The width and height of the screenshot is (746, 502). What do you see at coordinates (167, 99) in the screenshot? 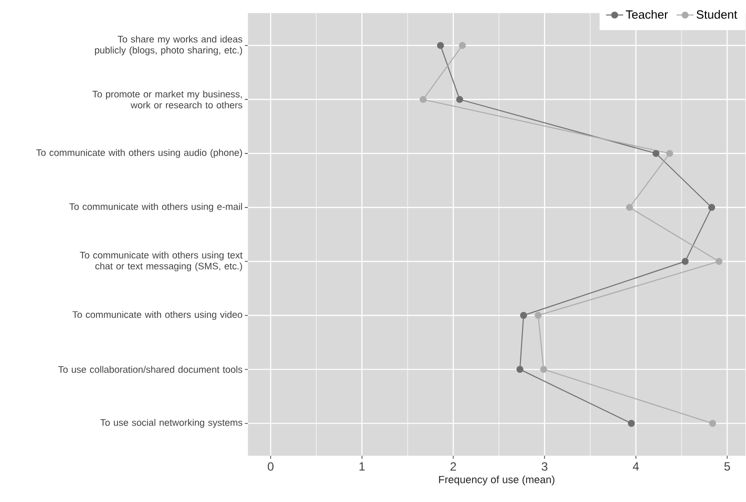
I see `y-tick-label: To promote or market my business, work or research to others` at bounding box center [167, 99].